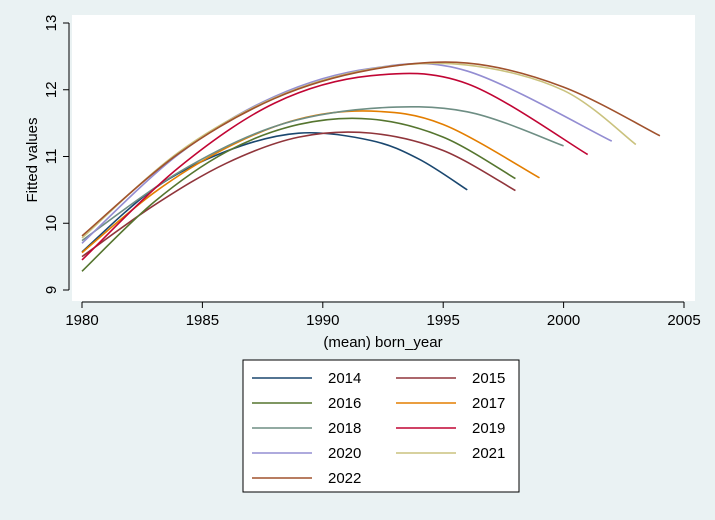 The image size is (715, 520). I want to click on legend-label-2014: 2014, so click(344, 378).